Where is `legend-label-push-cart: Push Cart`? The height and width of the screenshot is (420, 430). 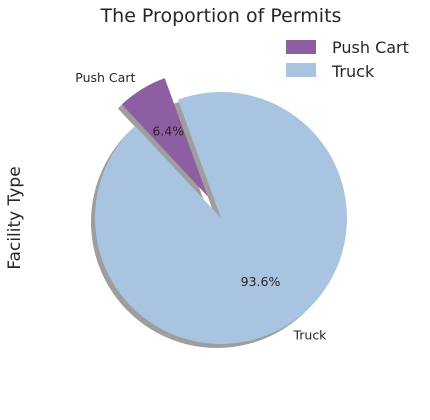 legend-label-push-cart: Push Cart is located at coordinates (370, 47).